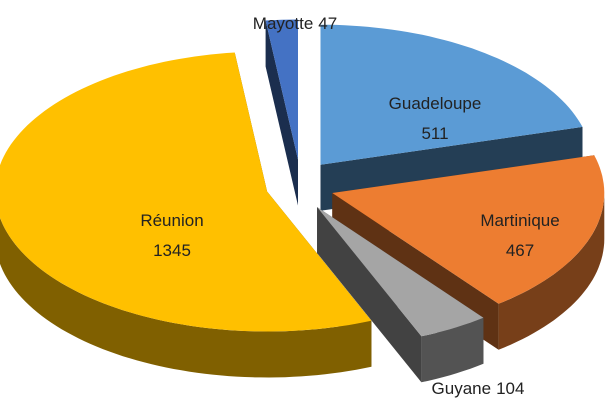 This screenshot has width=616, height=412. What do you see at coordinates (171, 220) in the screenshot?
I see `label-name: Réunion` at bounding box center [171, 220].